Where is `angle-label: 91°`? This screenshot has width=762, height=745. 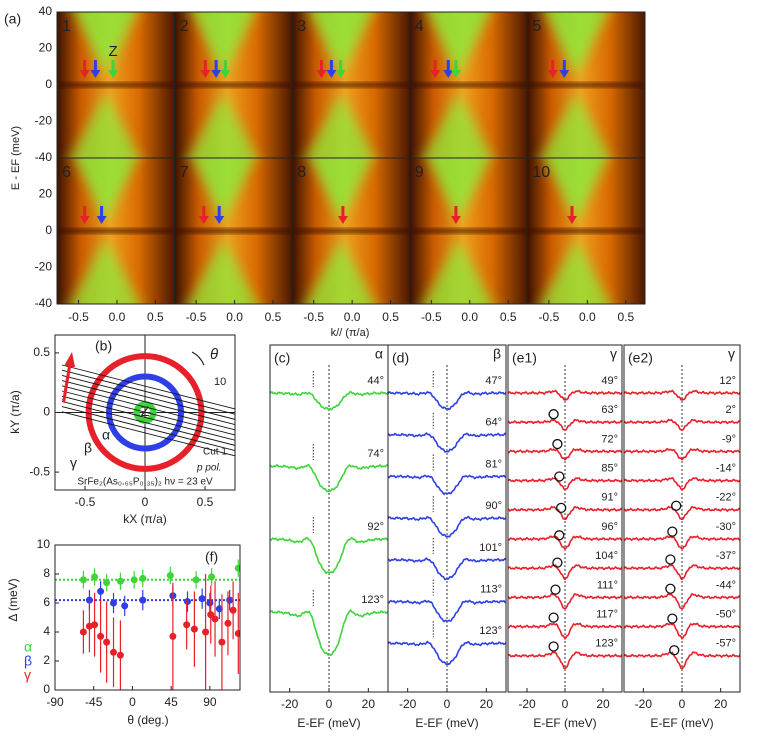 angle-label: 91° is located at coordinates (609, 498).